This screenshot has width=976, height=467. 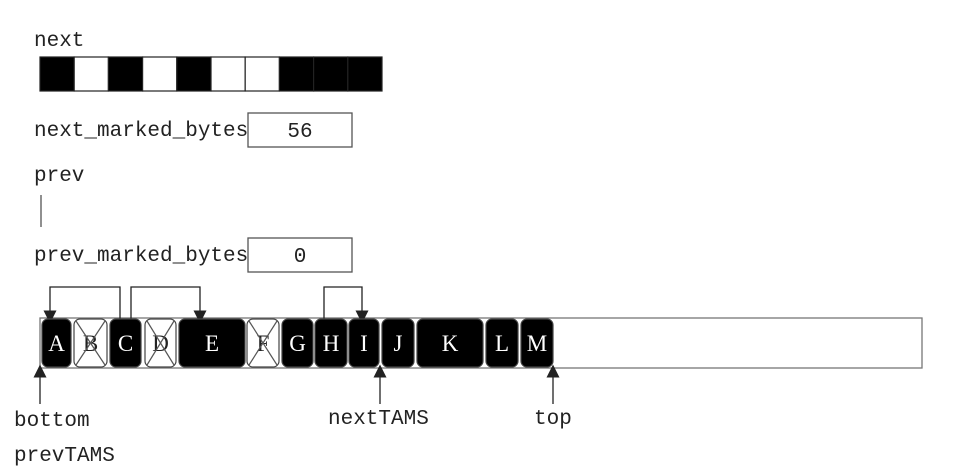 I want to click on next-marked-bytes-label: next_marked_bytes, so click(x=141, y=131).